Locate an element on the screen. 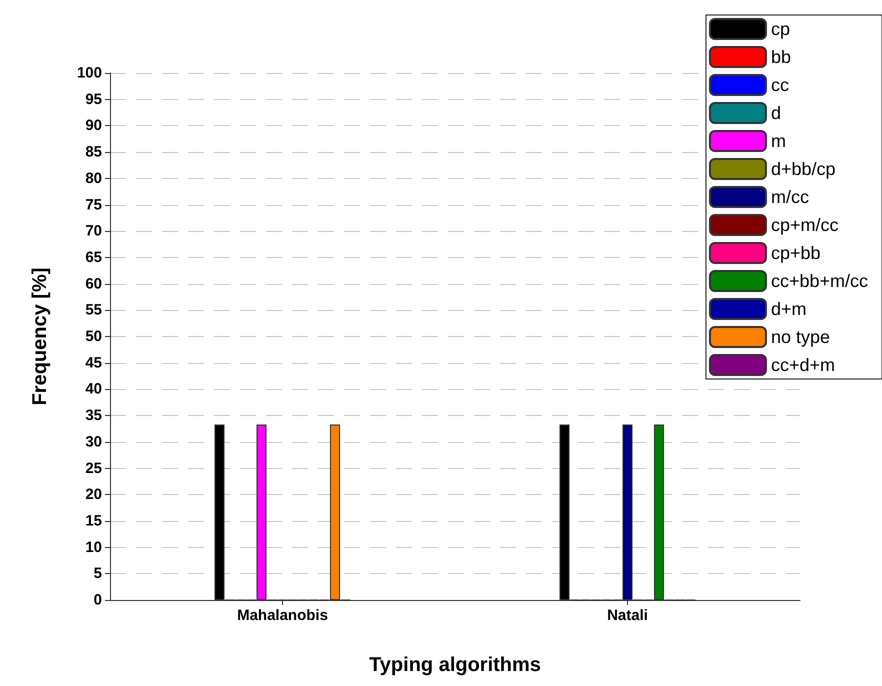 The image size is (882, 686). legend-label: bb is located at coordinates (780, 57).